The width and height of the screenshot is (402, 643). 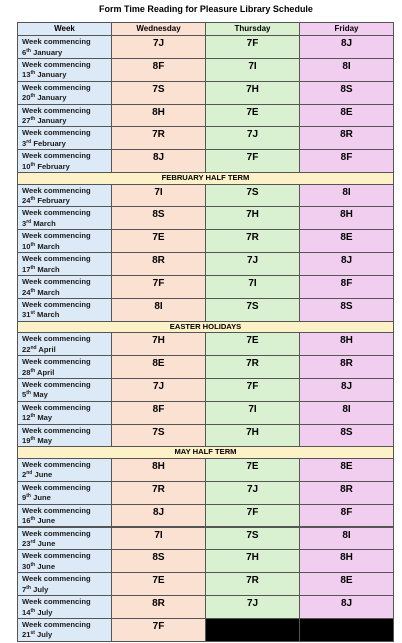 I want to click on week-month: May, so click(x=45, y=441).